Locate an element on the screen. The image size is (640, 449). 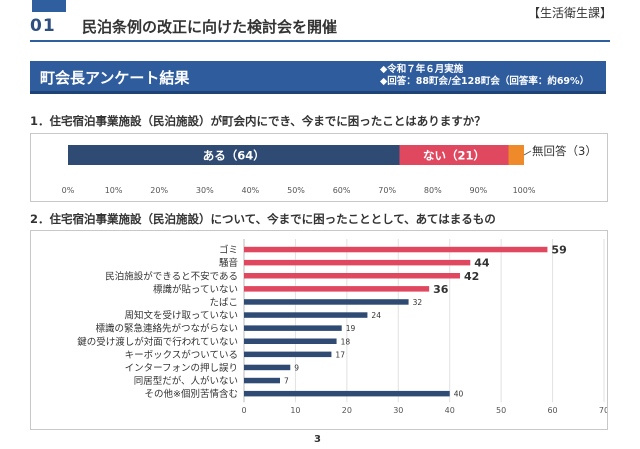
stacked-bar-label: ある（64） is located at coordinates (234, 156).